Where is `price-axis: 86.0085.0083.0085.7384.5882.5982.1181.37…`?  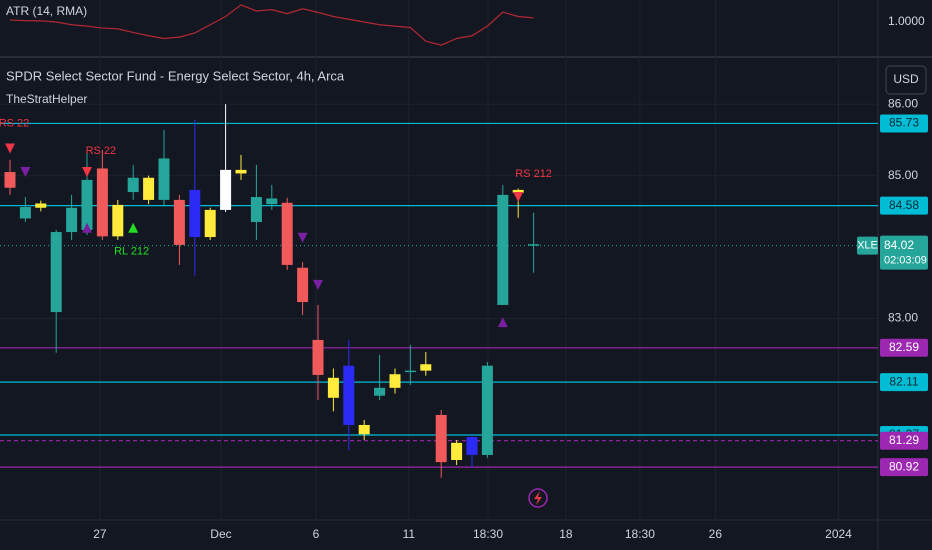 price-axis: 86.0085.0083.0085.7384.5882.5982.1181.37… is located at coordinates (892, 245).